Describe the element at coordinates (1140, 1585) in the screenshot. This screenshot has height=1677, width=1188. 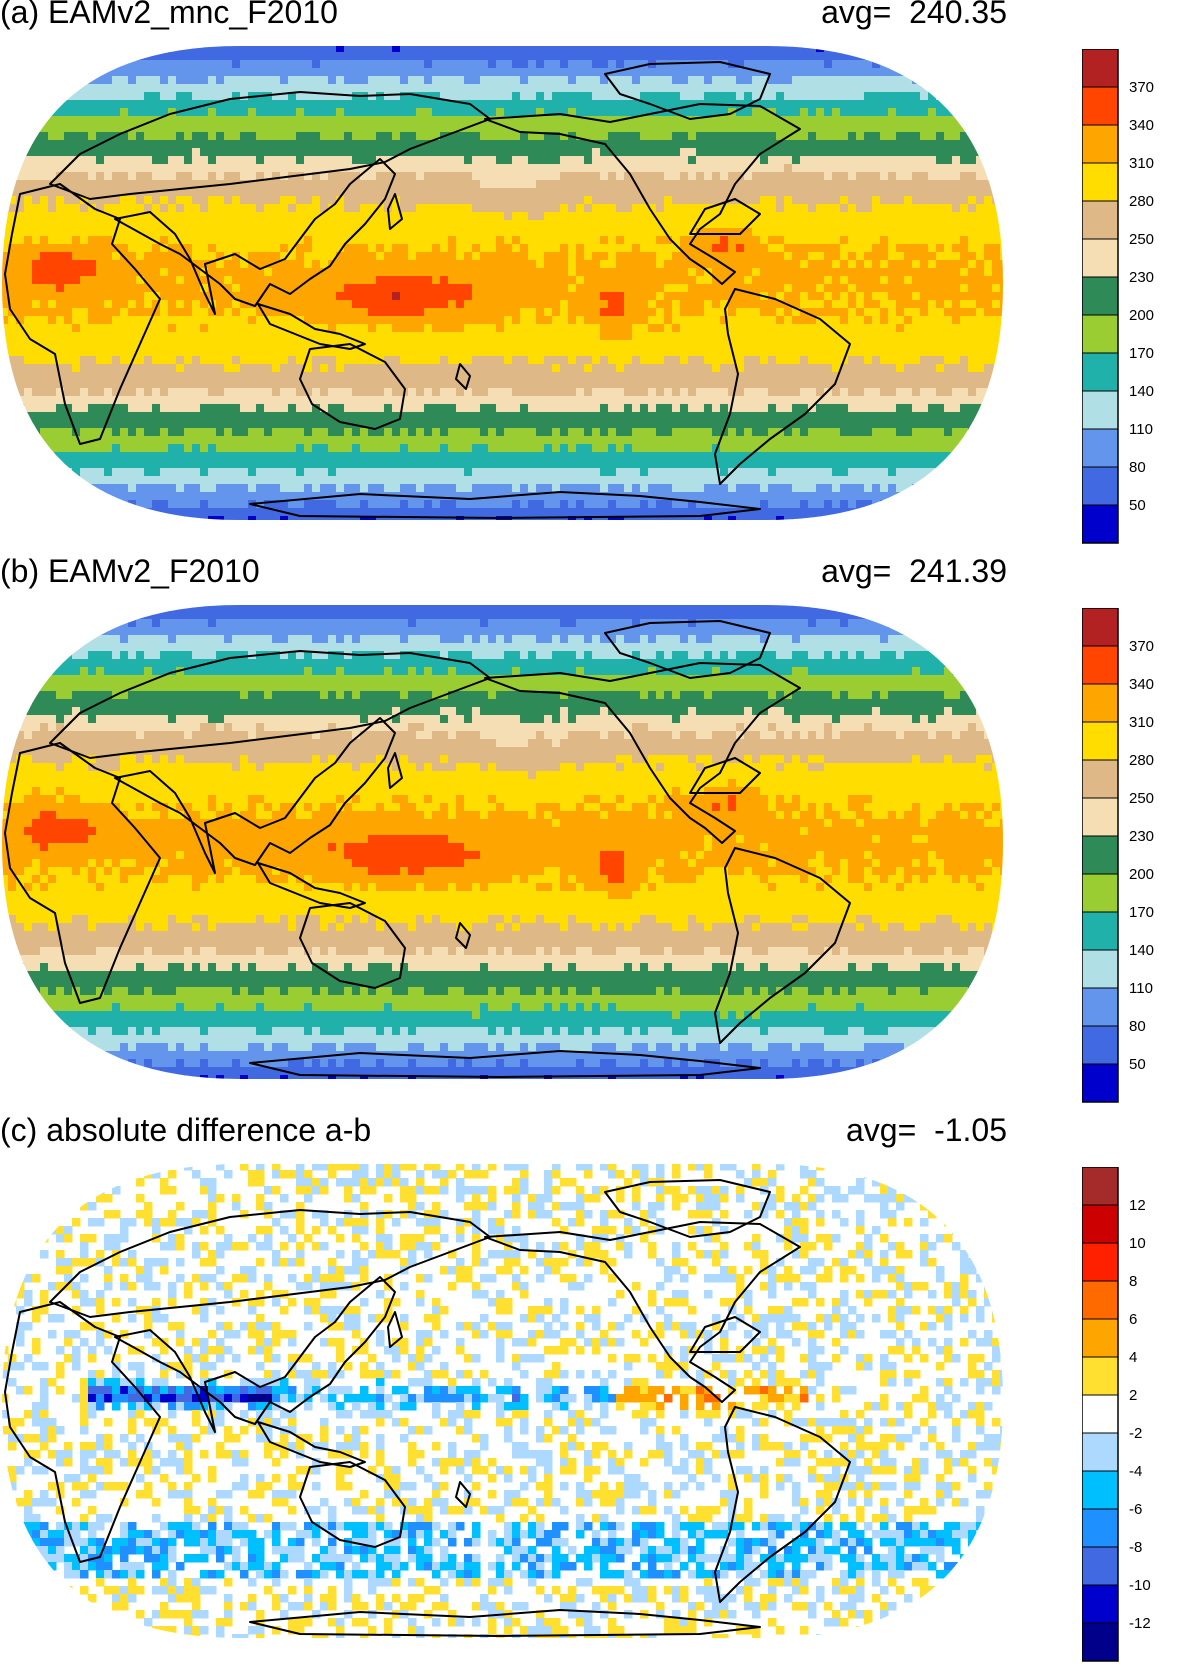
I see `colorbar-tick-label: -10` at that location.